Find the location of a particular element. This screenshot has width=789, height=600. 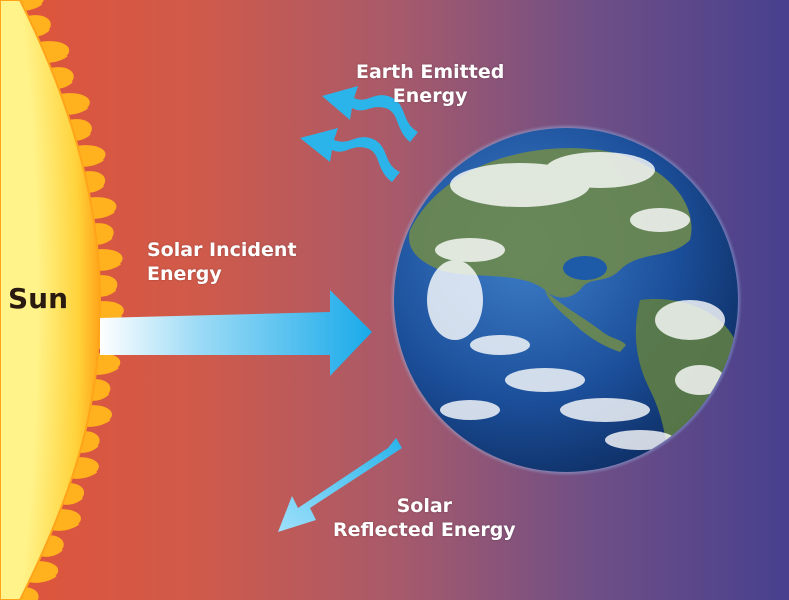

earth-emitted-arrows is located at coordinates (359, 134).